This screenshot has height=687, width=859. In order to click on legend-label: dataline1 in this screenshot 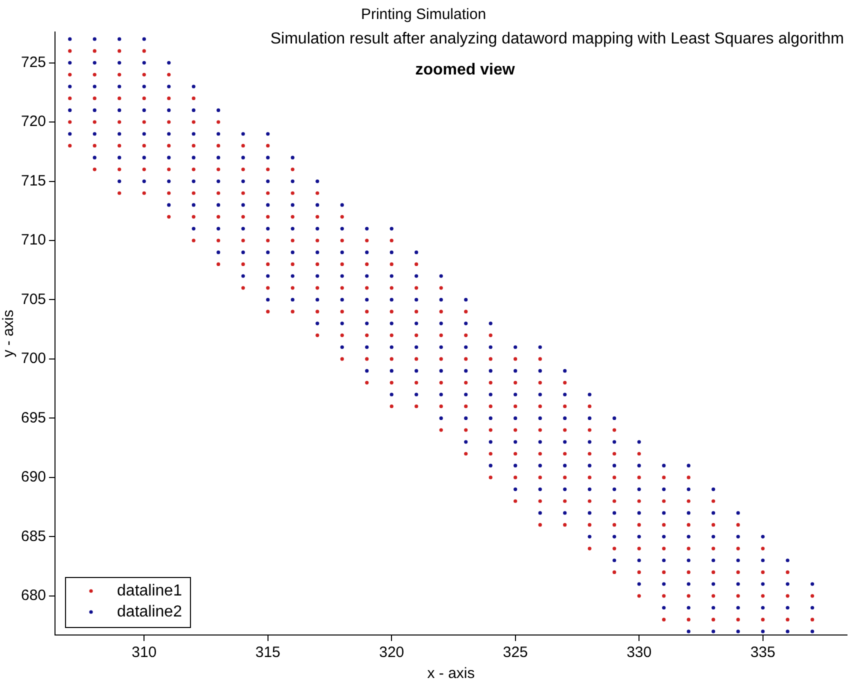, I will do `click(149, 591)`.